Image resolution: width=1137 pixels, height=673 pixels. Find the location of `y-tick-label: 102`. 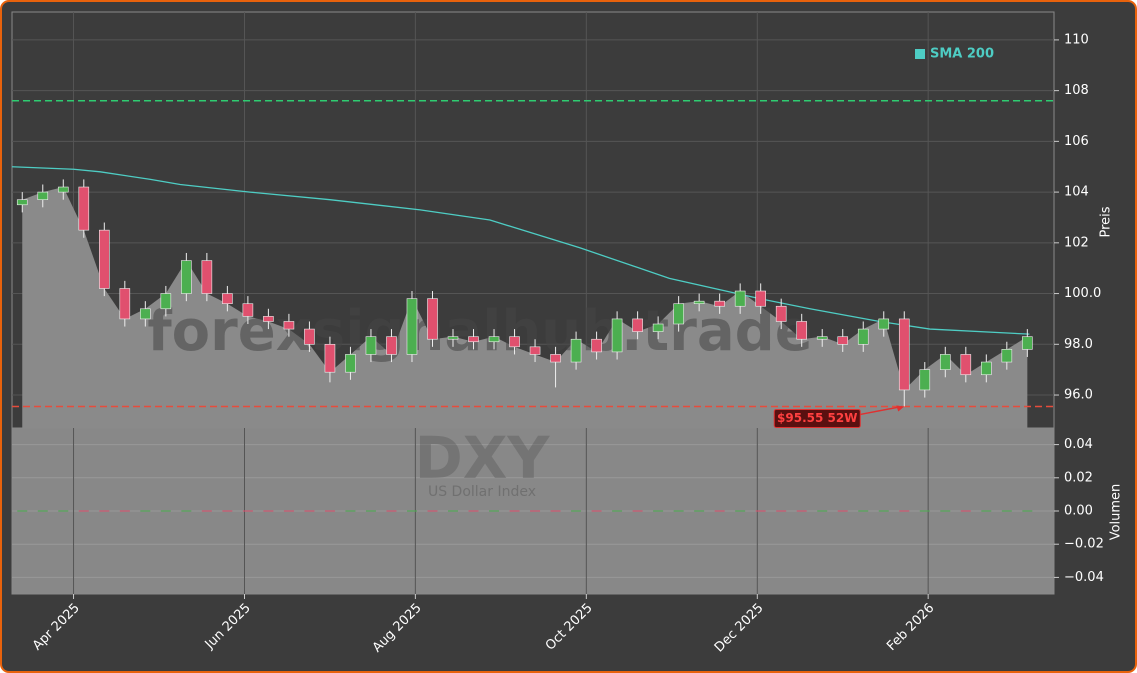

y-tick-label: 102 is located at coordinates (1076, 242).